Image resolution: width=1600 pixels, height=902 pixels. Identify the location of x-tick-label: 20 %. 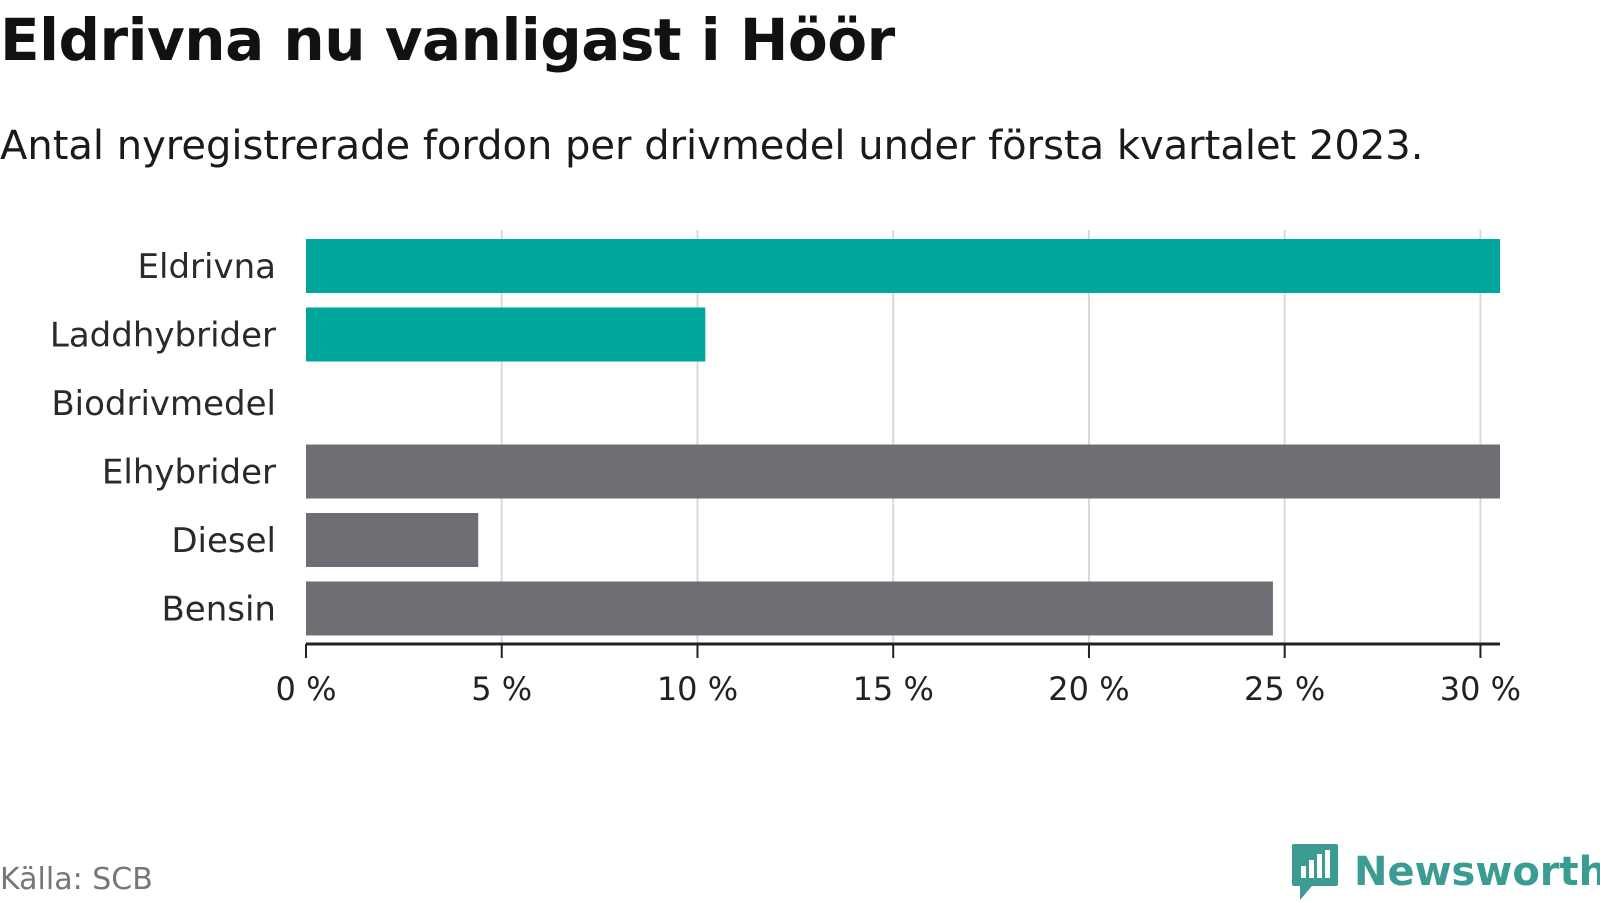
(1088, 689).